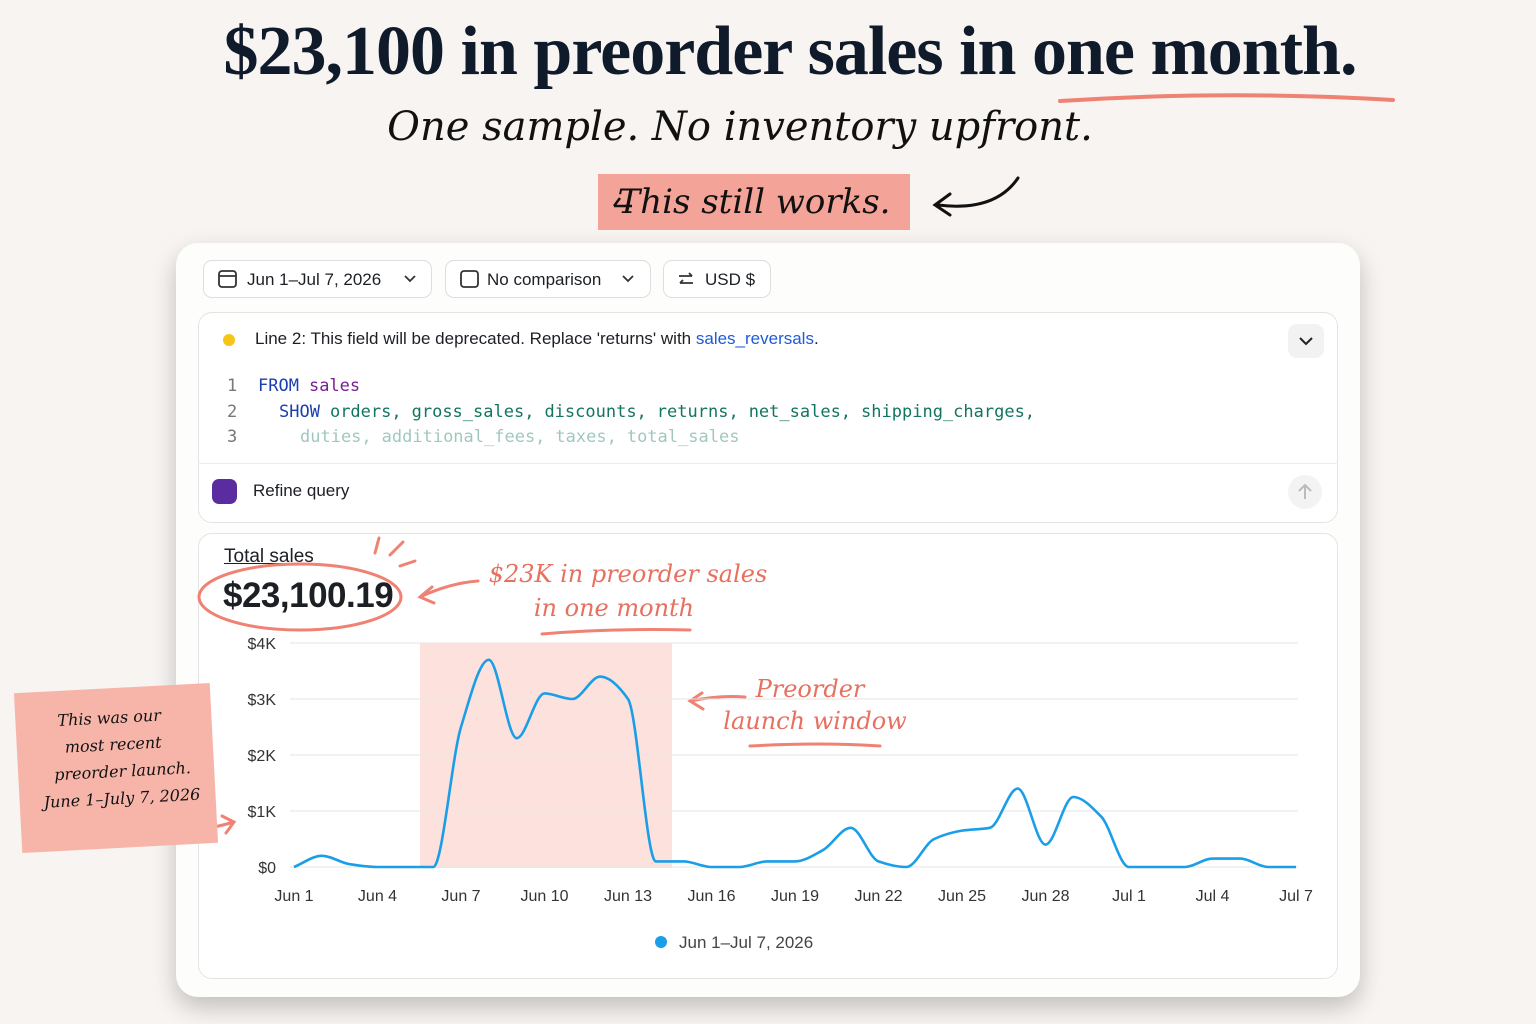  I want to click on note-line: most recent, so click(113, 744).